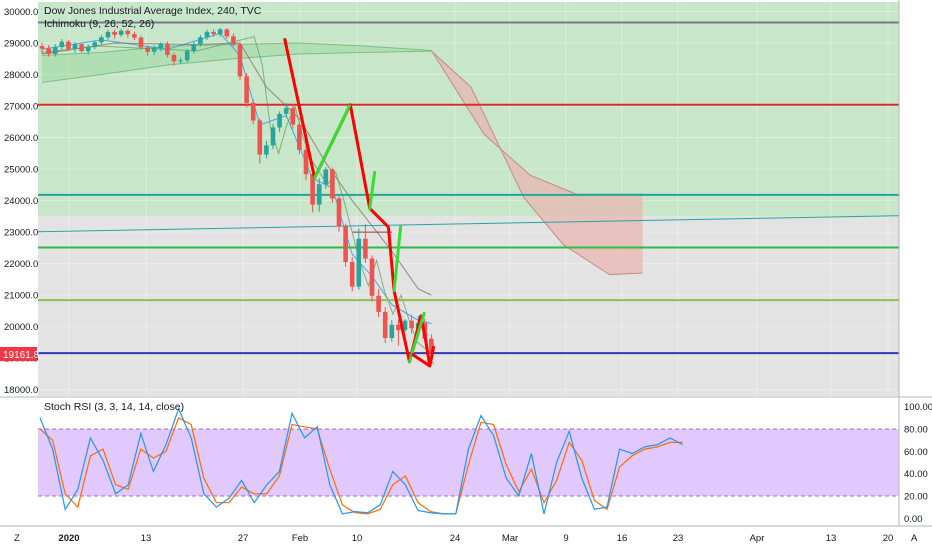  I want to click on zigzag-arrowhead, so click(423, 356).